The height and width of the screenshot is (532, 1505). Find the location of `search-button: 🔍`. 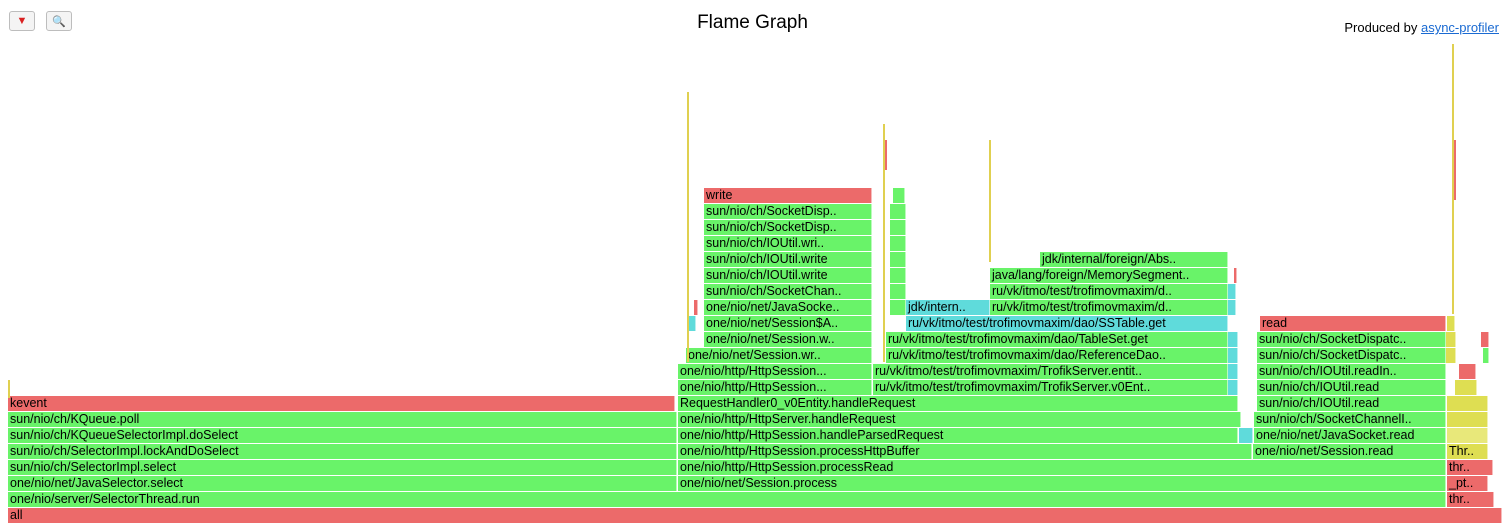

search-button: 🔍 is located at coordinates (59, 21).